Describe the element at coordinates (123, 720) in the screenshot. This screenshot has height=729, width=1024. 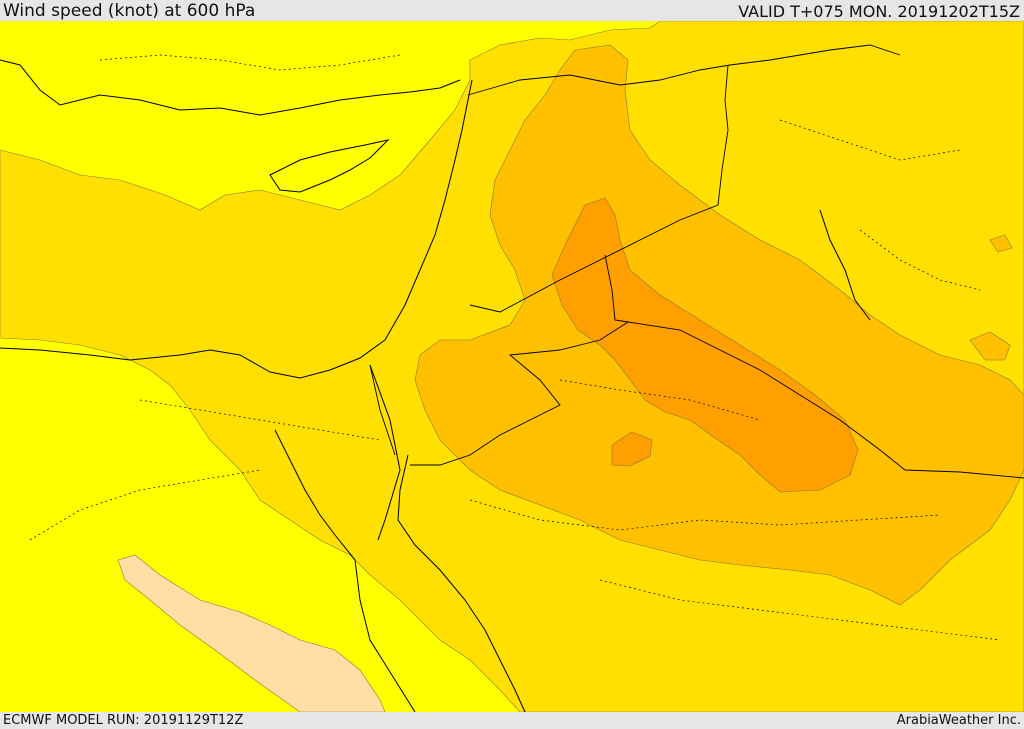
I see `model-run: ECMWF MODEL RUN: 20191129T12Z` at that location.